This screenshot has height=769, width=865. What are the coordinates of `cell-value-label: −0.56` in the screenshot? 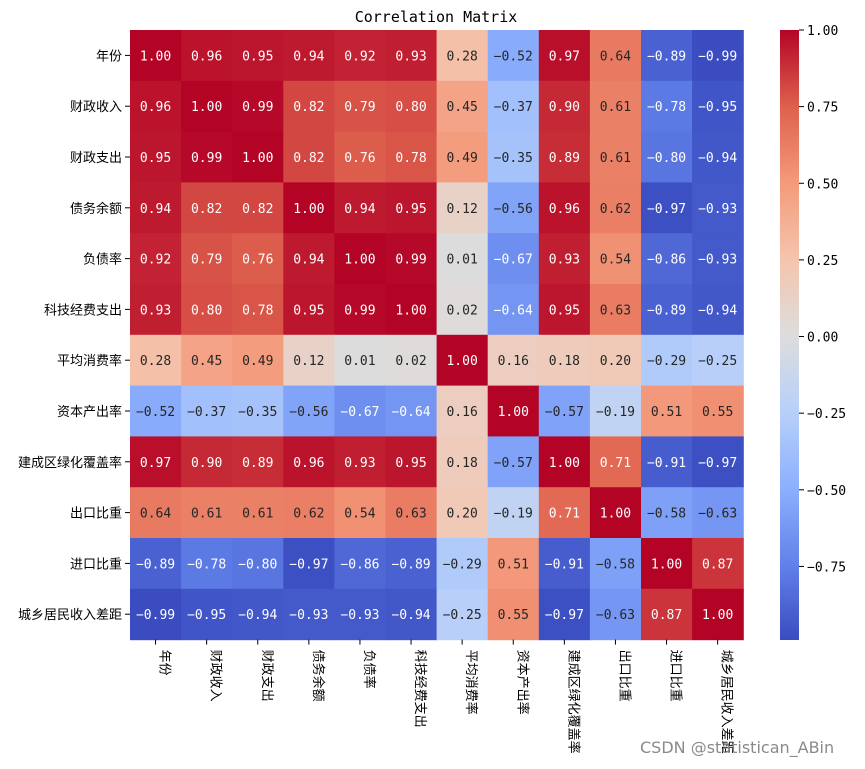 It's located at (308, 412).